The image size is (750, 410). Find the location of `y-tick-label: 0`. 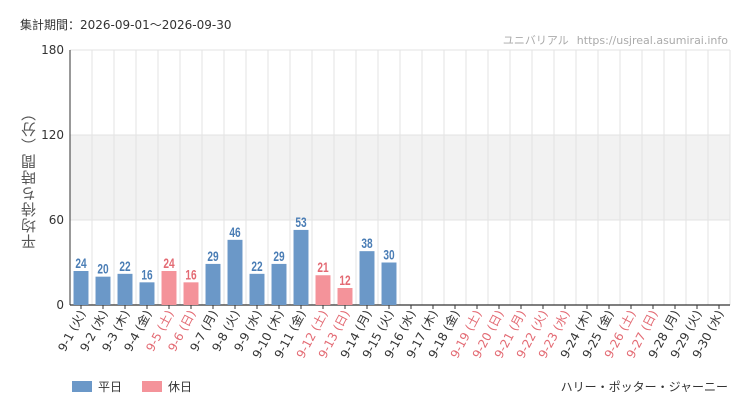

y-tick-label: 0 is located at coordinates (60, 305).